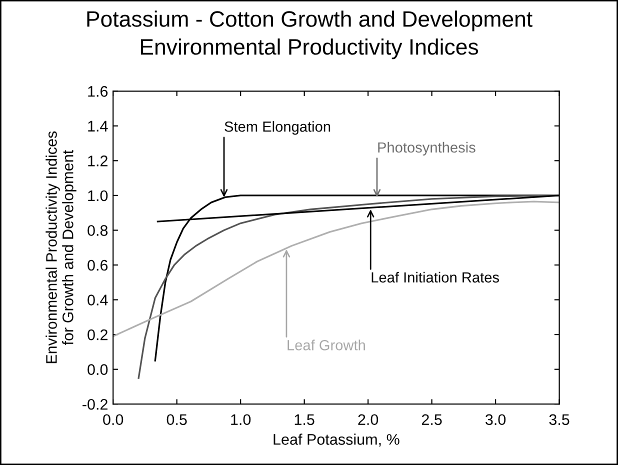  What do you see at coordinates (326, 345) in the screenshot?
I see `annotation: Leaf Growth` at bounding box center [326, 345].